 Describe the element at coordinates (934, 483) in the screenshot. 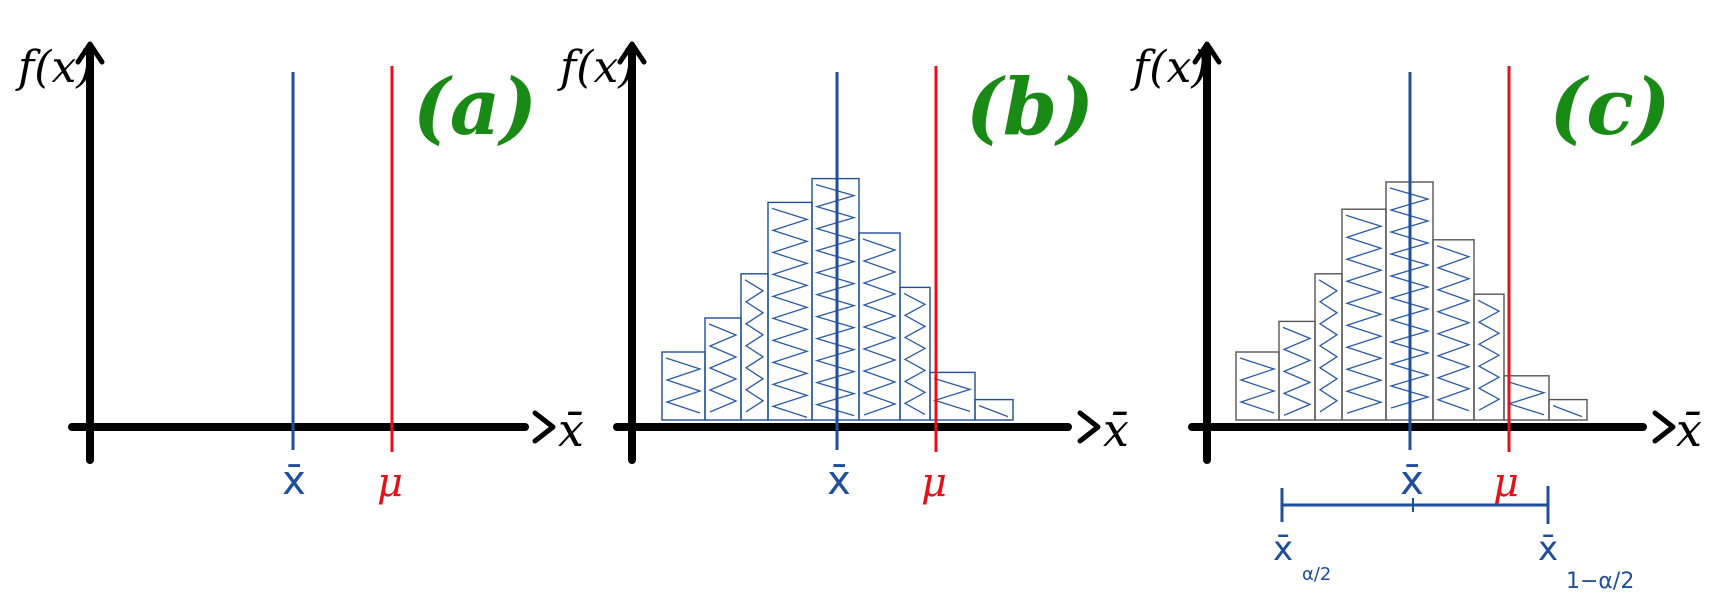

I see `panel-b-population-mean-label: μ` at that location.